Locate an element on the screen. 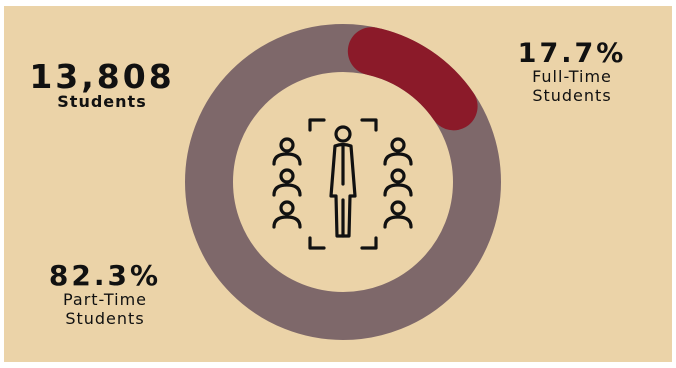  total-students-value: 13,808 is located at coordinates (102, 76).